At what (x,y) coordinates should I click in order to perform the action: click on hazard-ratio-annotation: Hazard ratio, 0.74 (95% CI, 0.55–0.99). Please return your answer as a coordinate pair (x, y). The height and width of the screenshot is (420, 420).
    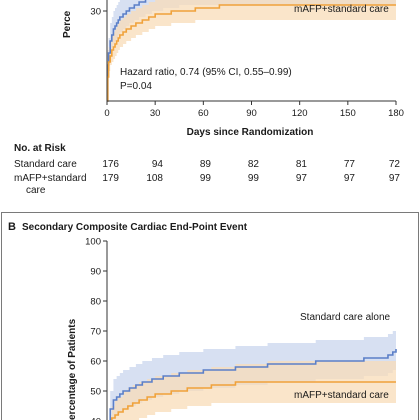
    Looking at the image, I should click on (206, 72).